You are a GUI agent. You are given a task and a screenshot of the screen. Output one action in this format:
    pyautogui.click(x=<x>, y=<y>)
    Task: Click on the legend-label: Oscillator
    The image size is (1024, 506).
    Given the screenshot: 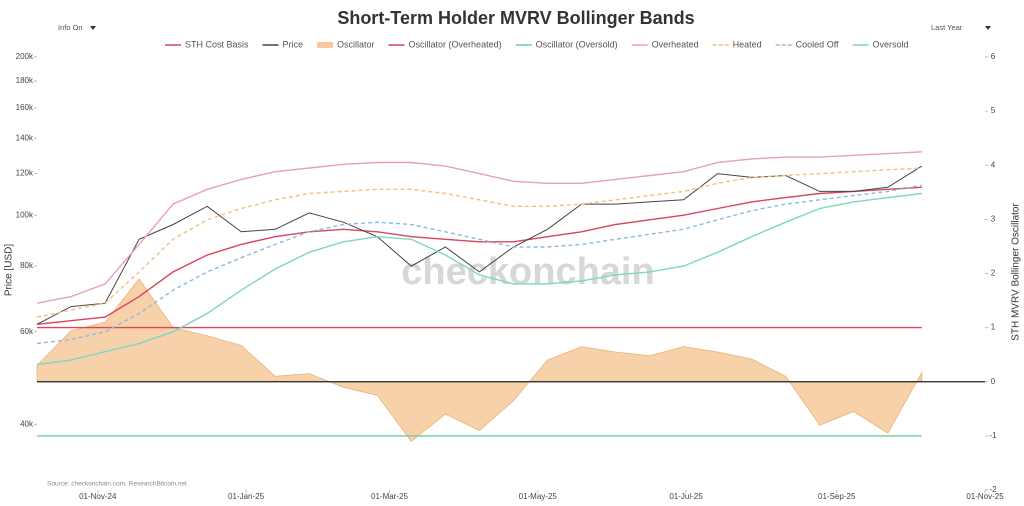 What is the action you would take?
    pyautogui.click(x=356, y=44)
    